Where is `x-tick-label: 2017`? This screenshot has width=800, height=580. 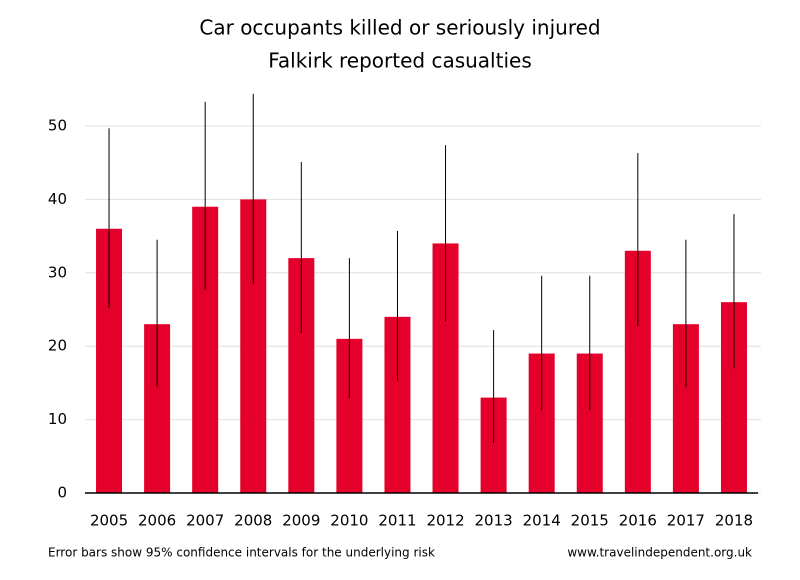 x-tick-label: 2017 is located at coordinates (686, 521).